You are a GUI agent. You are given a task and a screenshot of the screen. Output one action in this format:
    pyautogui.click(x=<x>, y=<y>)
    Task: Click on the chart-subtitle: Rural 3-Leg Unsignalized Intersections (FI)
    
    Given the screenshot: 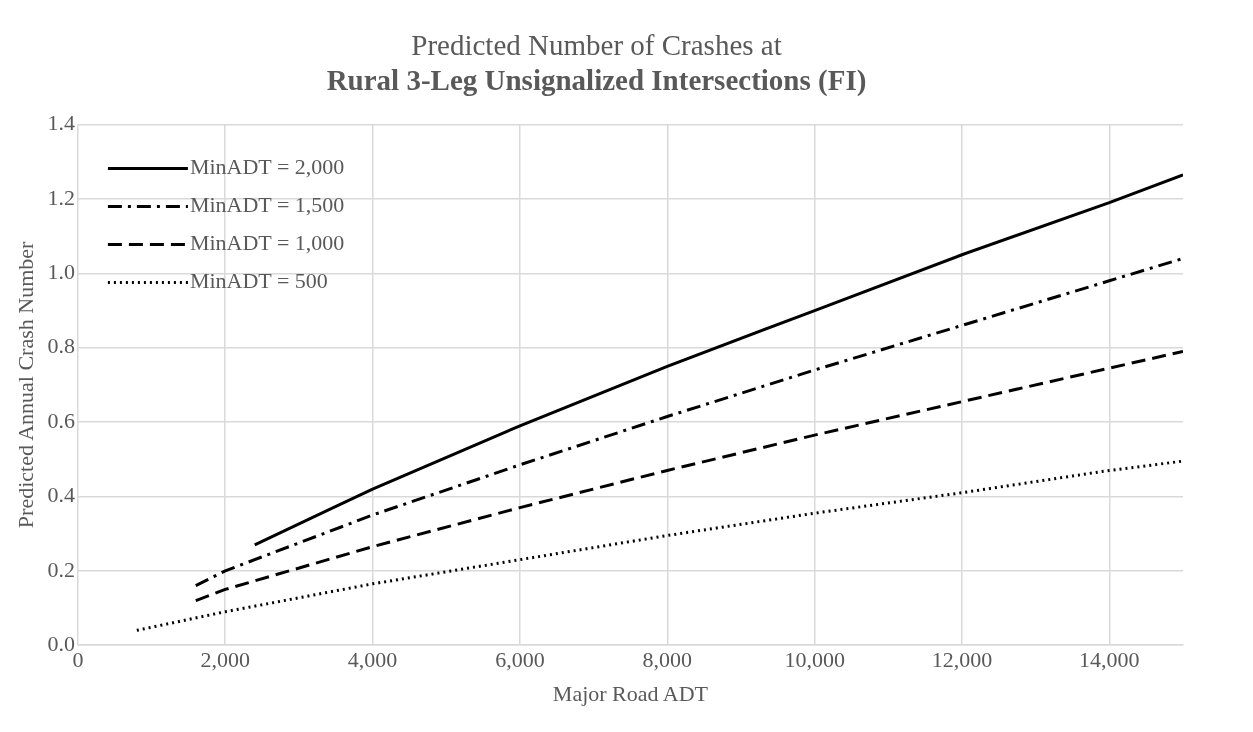 What is the action you would take?
    pyautogui.click(x=596, y=80)
    